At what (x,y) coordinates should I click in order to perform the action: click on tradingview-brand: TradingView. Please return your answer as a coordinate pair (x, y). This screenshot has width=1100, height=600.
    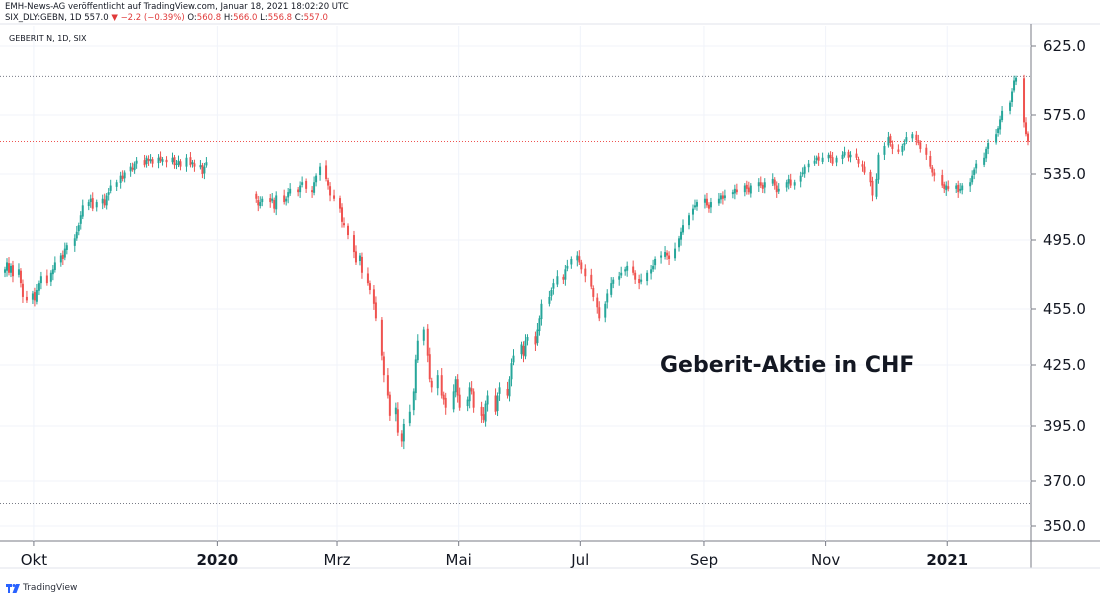
    Looking at the image, I should click on (50, 588).